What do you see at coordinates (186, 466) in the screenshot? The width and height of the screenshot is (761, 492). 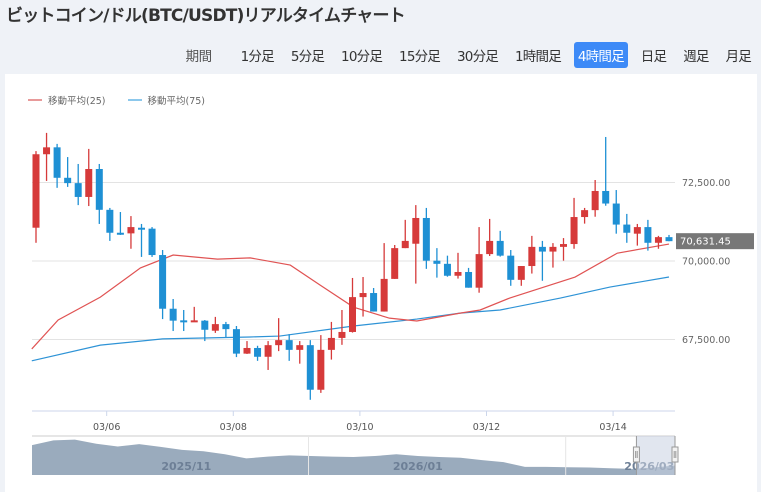 I see `navigator-date-label: 2025/11` at bounding box center [186, 466].